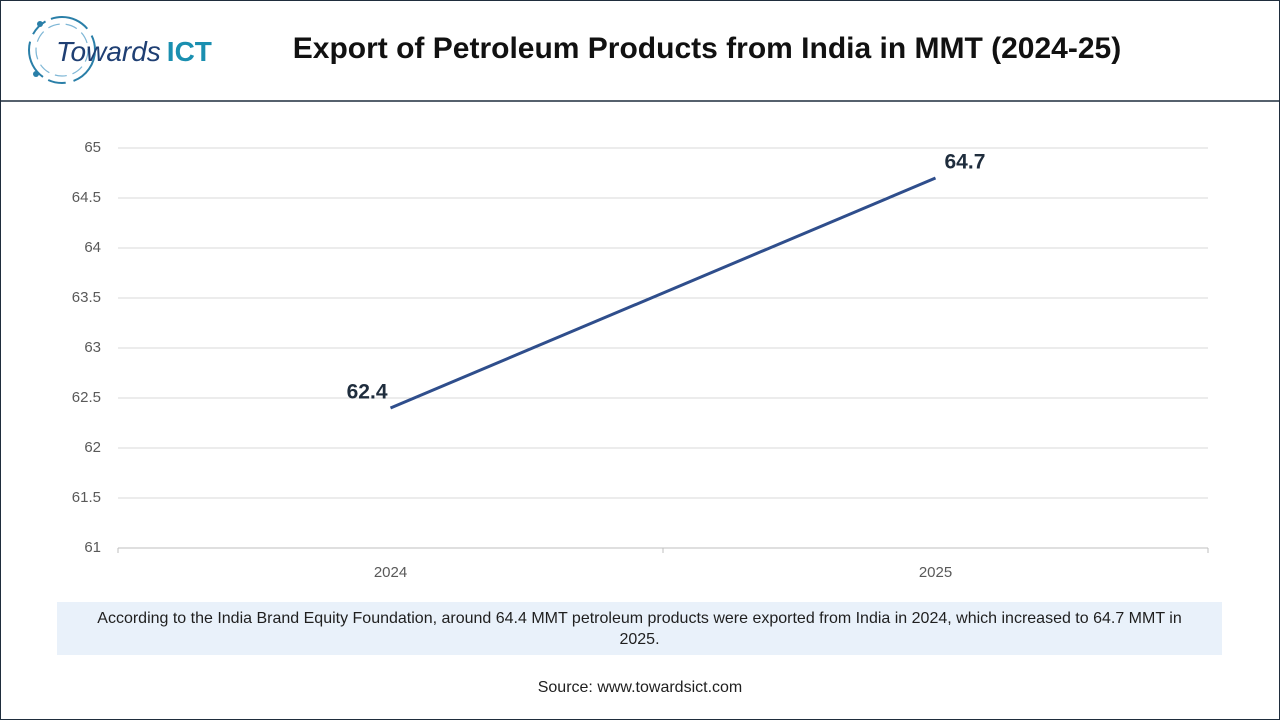 The height and width of the screenshot is (720, 1280). Describe the element at coordinates (86, 297) in the screenshot. I see `y-tick-label: 63.5` at that location.